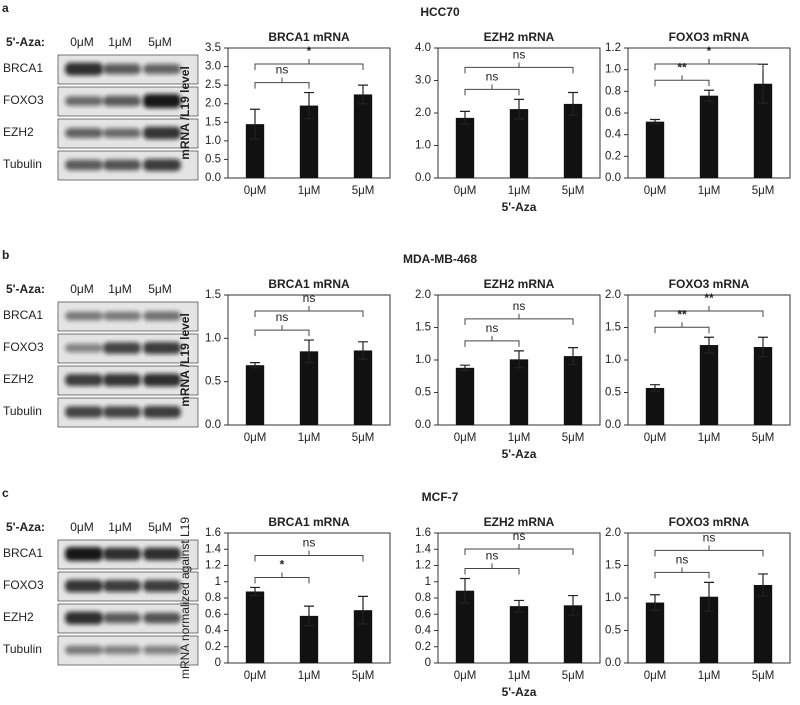 This screenshot has height=705, width=800. Describe the element at coordinates (519, 207) in the screenshot. I see `x-axis-label: 5'-Aza` at that location.